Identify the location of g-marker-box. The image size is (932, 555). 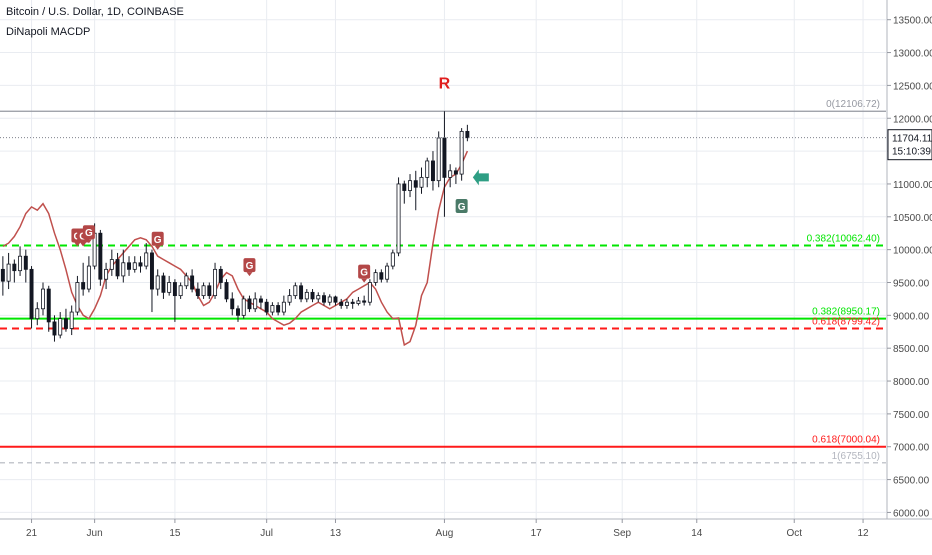
(249, 265).